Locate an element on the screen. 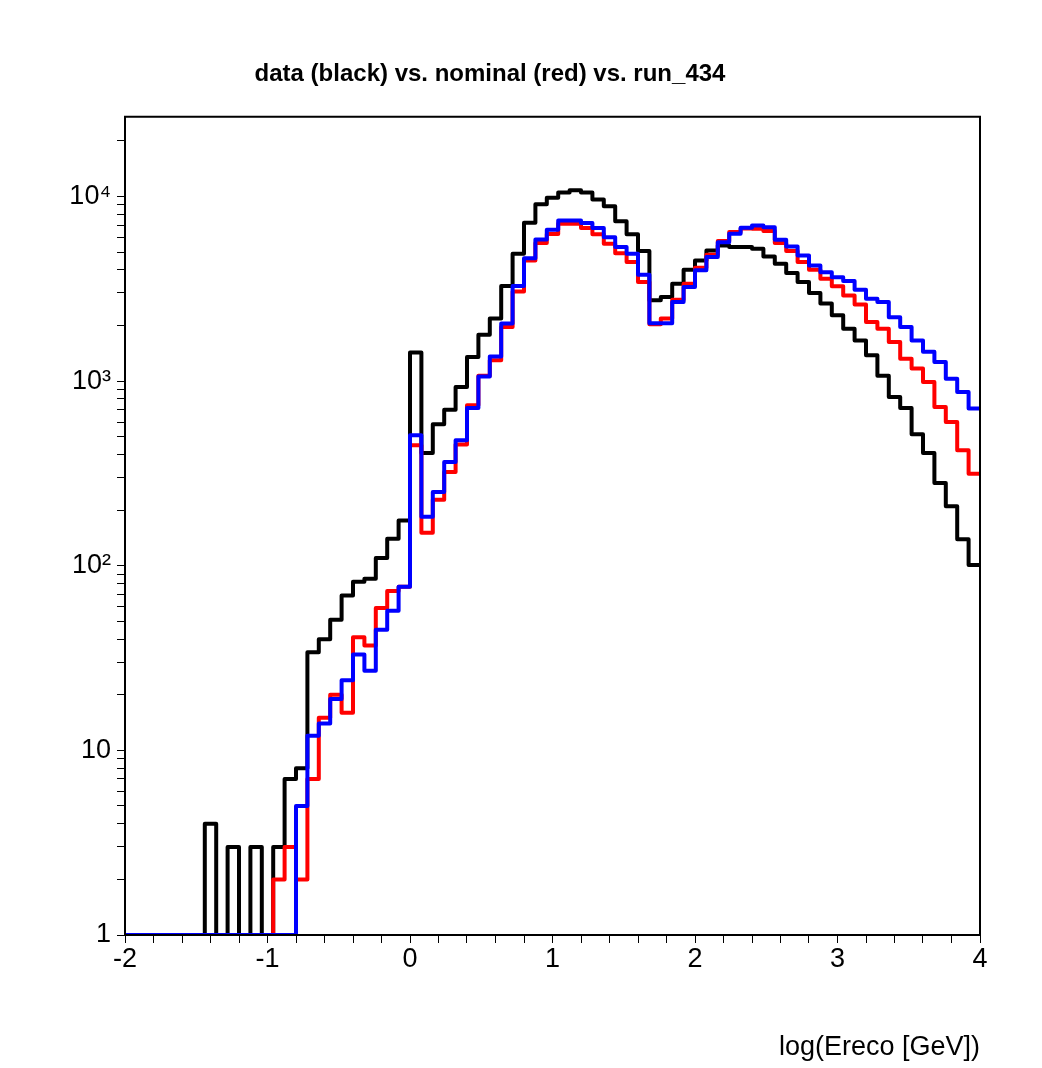  x-tick-label: 1 is located at coordinates (552, 957).